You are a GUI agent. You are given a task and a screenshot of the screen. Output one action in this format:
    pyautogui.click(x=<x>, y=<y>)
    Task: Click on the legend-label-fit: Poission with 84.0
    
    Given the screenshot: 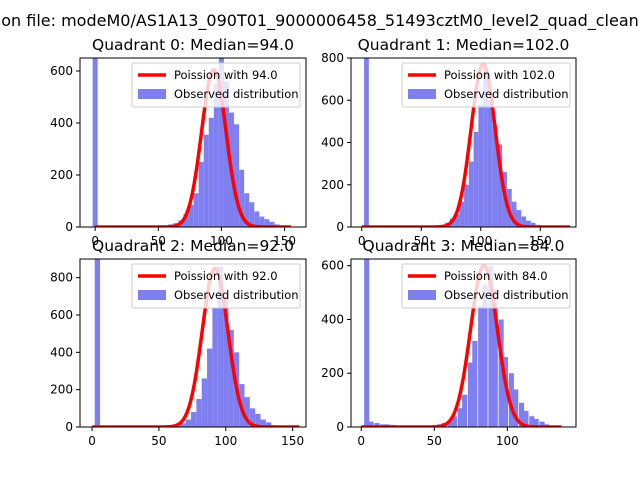 What is the action you would take?
    pyautogui.click(x=496, y=276)
    